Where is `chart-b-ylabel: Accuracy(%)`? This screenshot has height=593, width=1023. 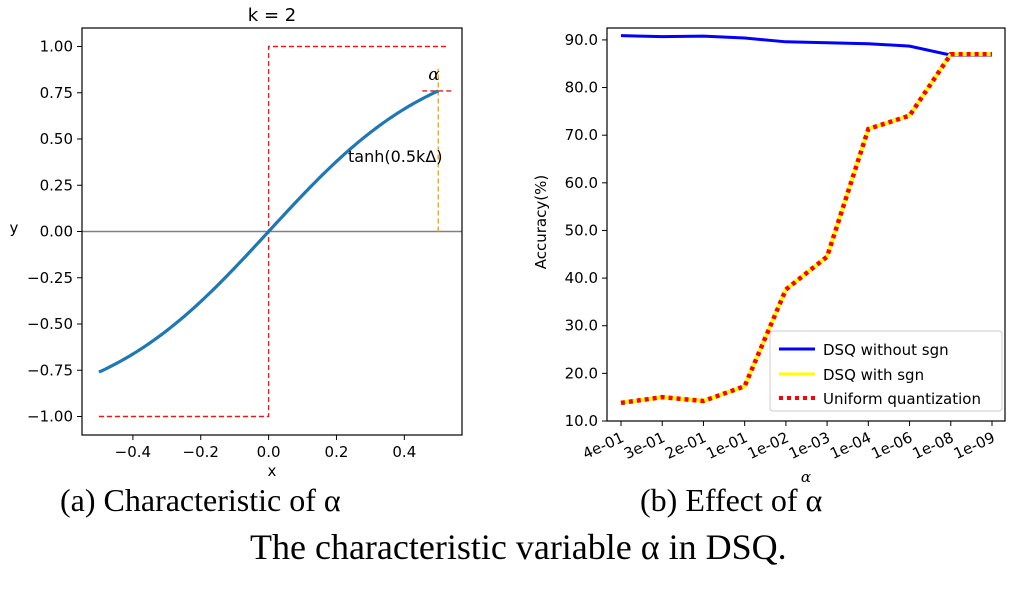 chart-b-ylabel: Accuracy(%) is located at coordinates (541, 222).